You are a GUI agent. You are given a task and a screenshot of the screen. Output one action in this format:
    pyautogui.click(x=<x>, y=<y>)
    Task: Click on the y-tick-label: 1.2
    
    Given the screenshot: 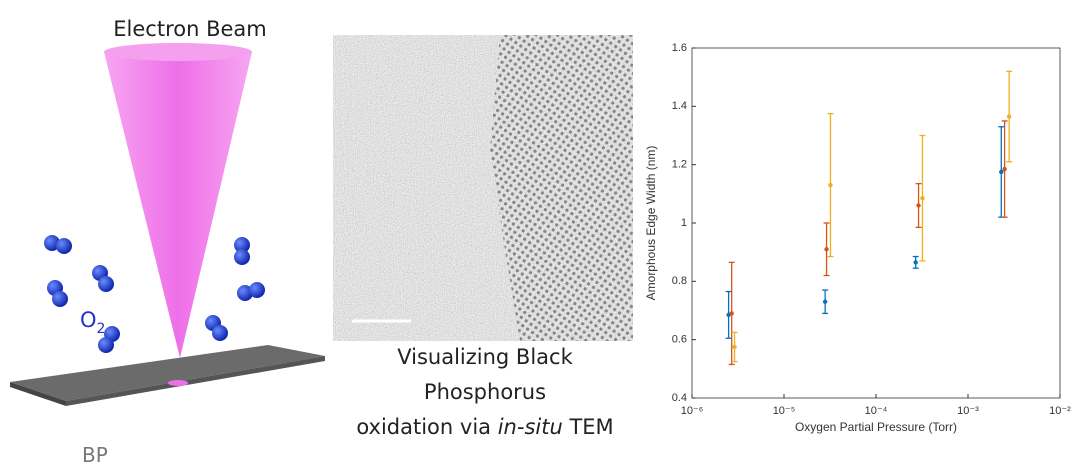 What is the action you would take?
    pyautogui.click(x=679, y=165)
    